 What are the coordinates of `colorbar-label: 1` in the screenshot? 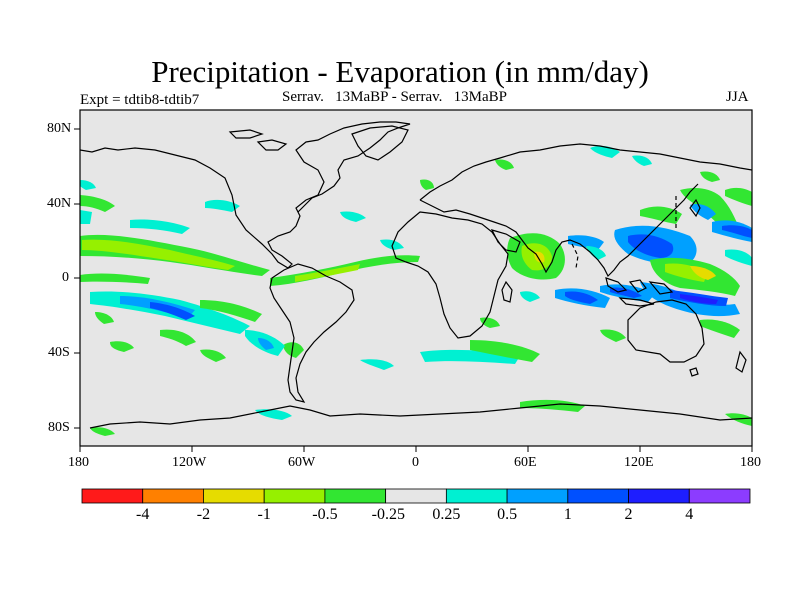 It's located at (567, 514).